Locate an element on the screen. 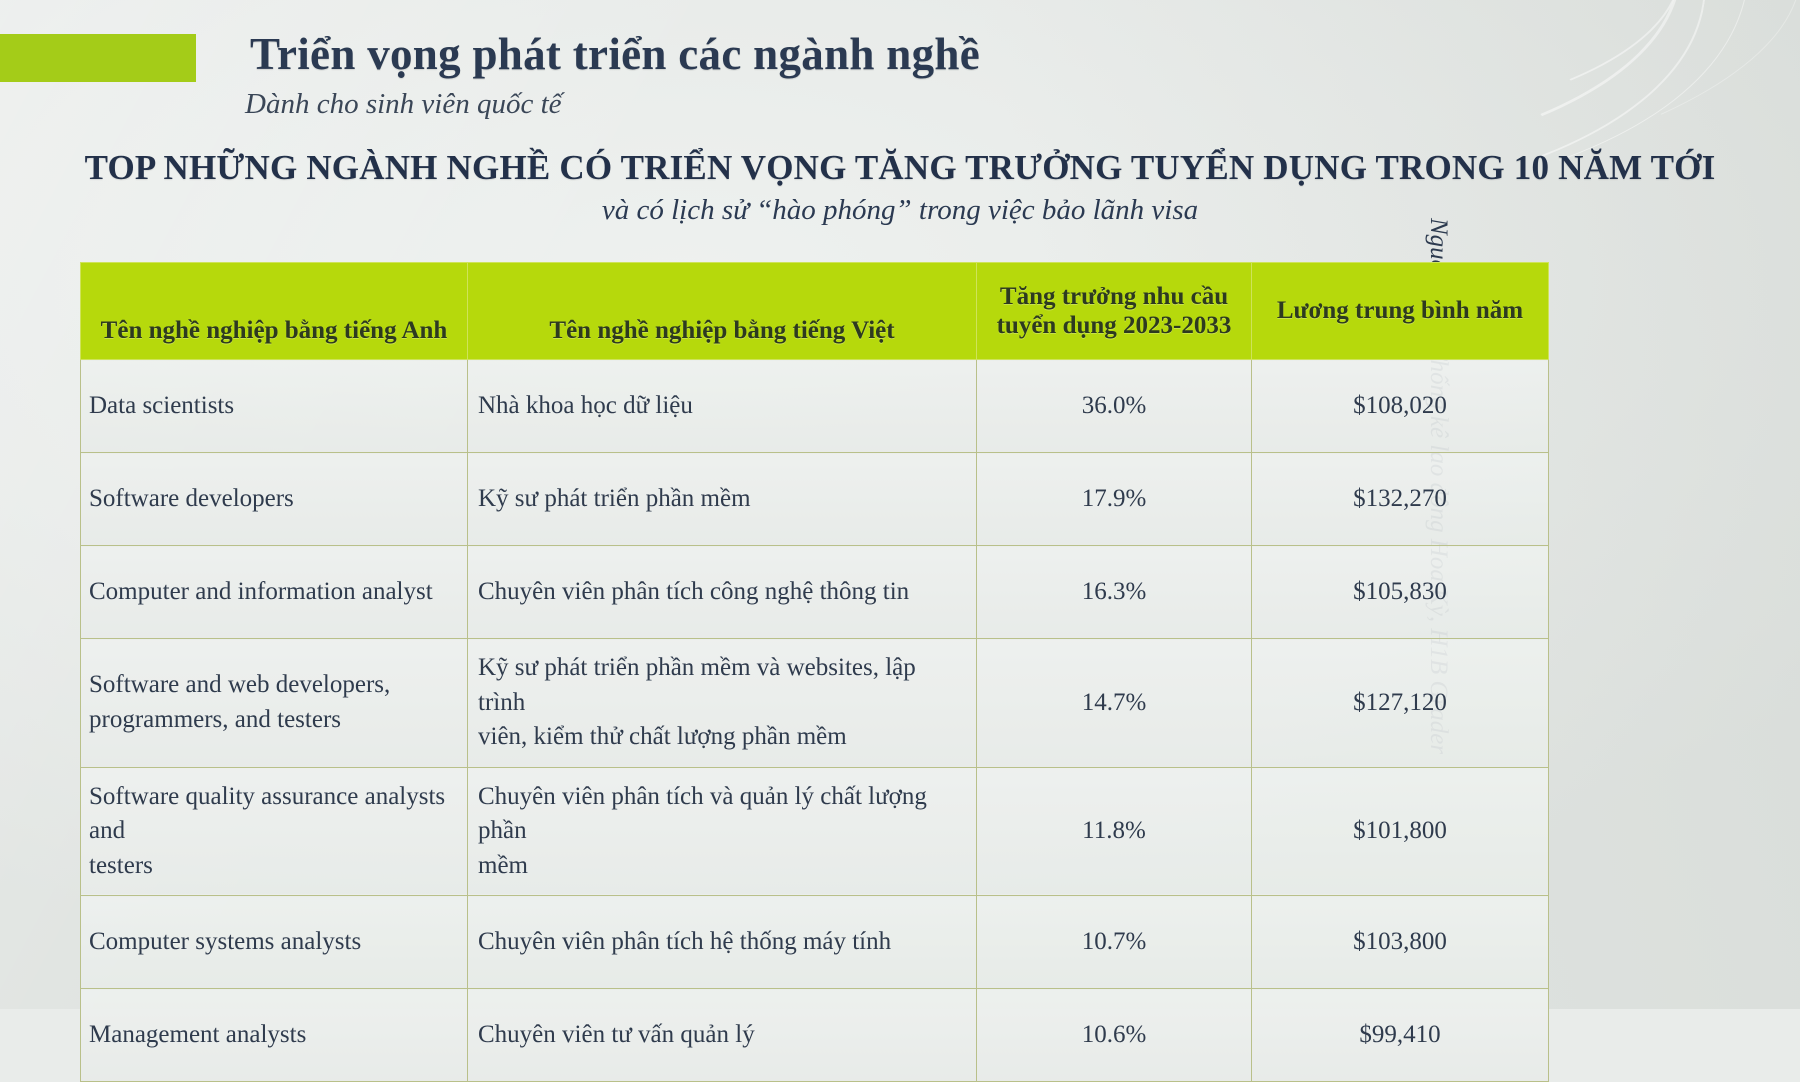 This screenshot has width=1800, height=1082. cell-growth: 14.7% is located at coordinates (1114, 703).